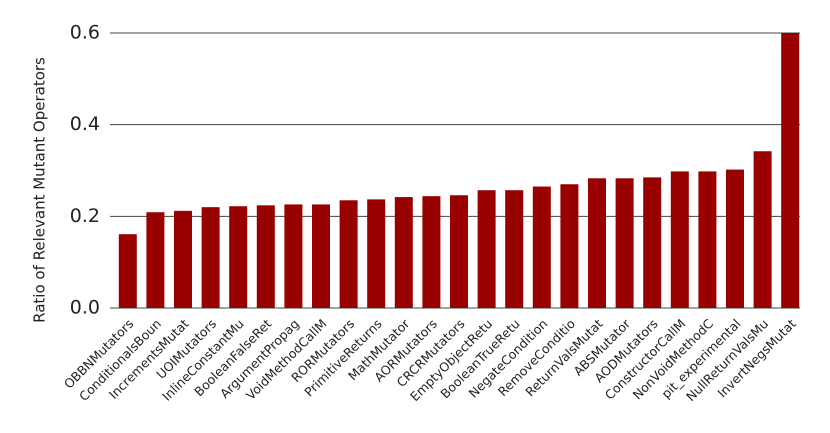 The image size is (830, 433). What do you see at coordinates (40, 190) in the screenshot?
I see `y-axis-label: Ratio of Relevant Mutant Operators` at bounding box center [40, 190].